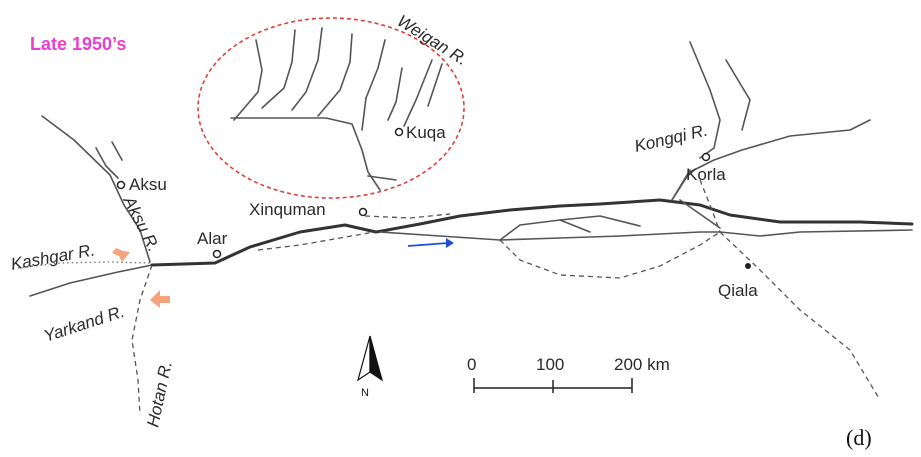 The width and height of the screenshot is (921, 457). I want to click on scale-tick-100: 100, so click(550, 364).